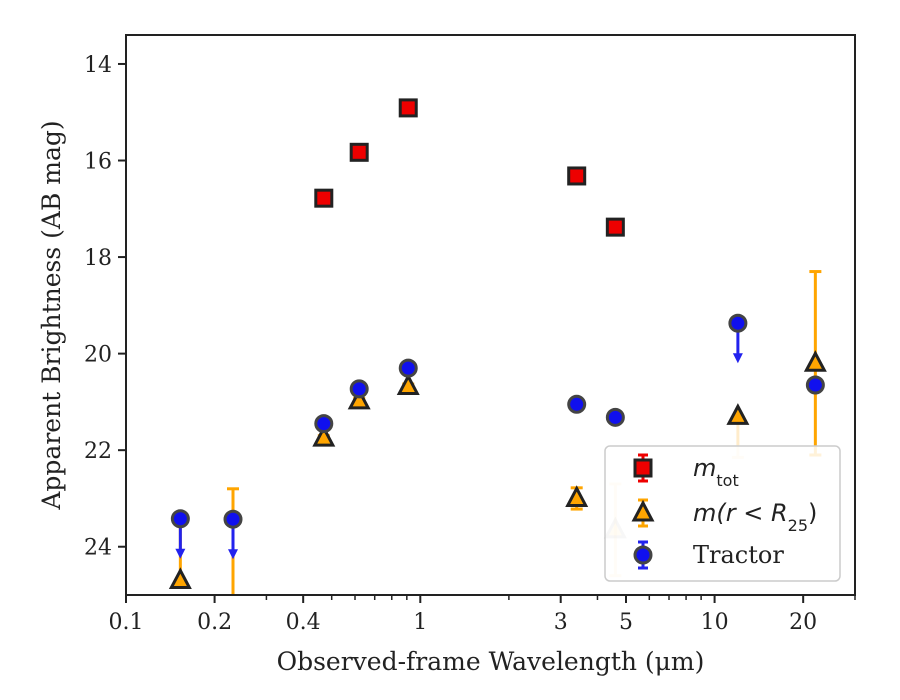  I want to click on y-tick-label: 22, so click(98, 451).